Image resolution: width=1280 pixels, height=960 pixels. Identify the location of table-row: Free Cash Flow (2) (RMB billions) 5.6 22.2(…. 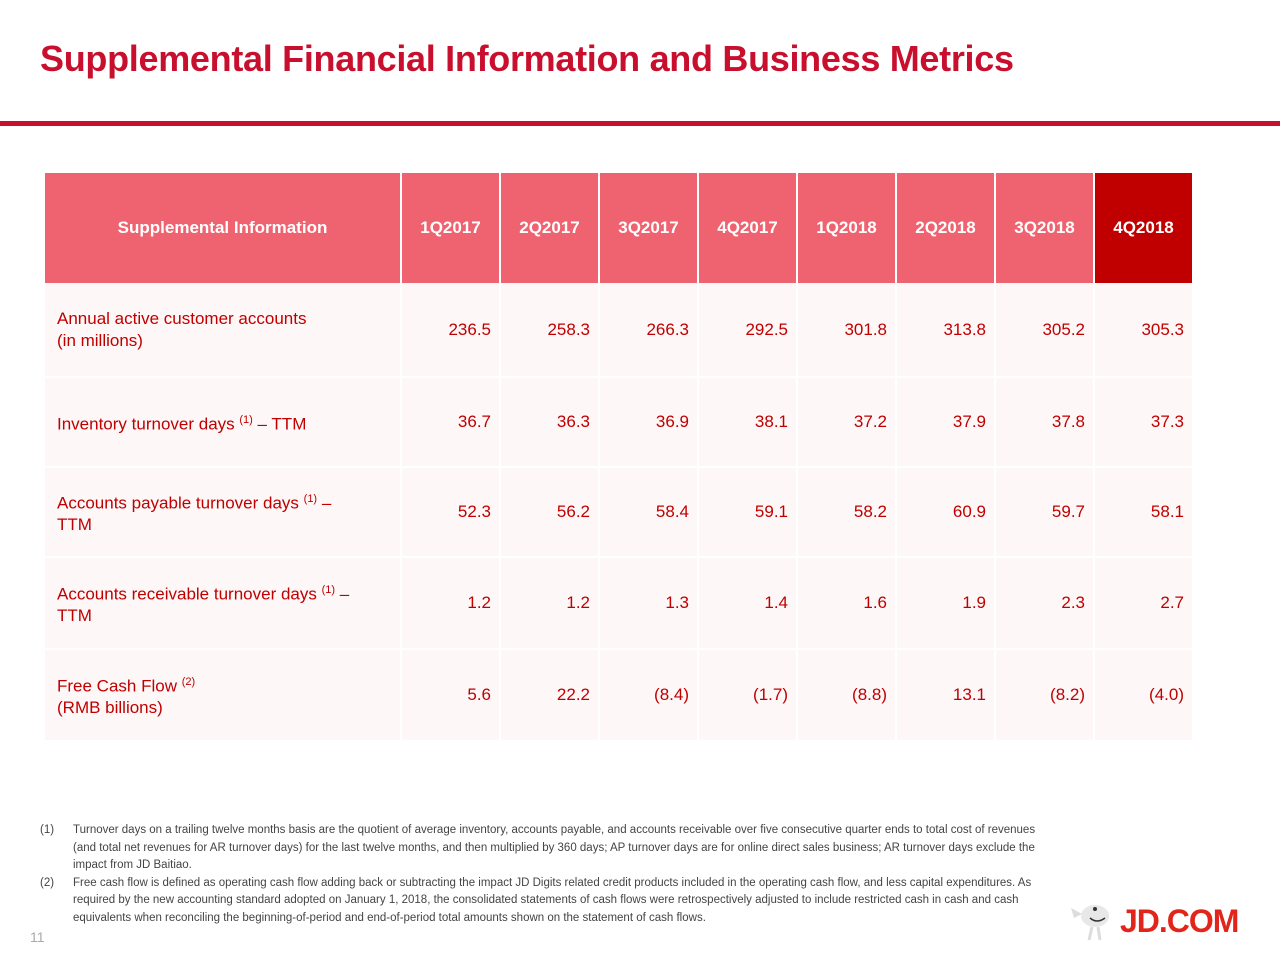
(619, 695).